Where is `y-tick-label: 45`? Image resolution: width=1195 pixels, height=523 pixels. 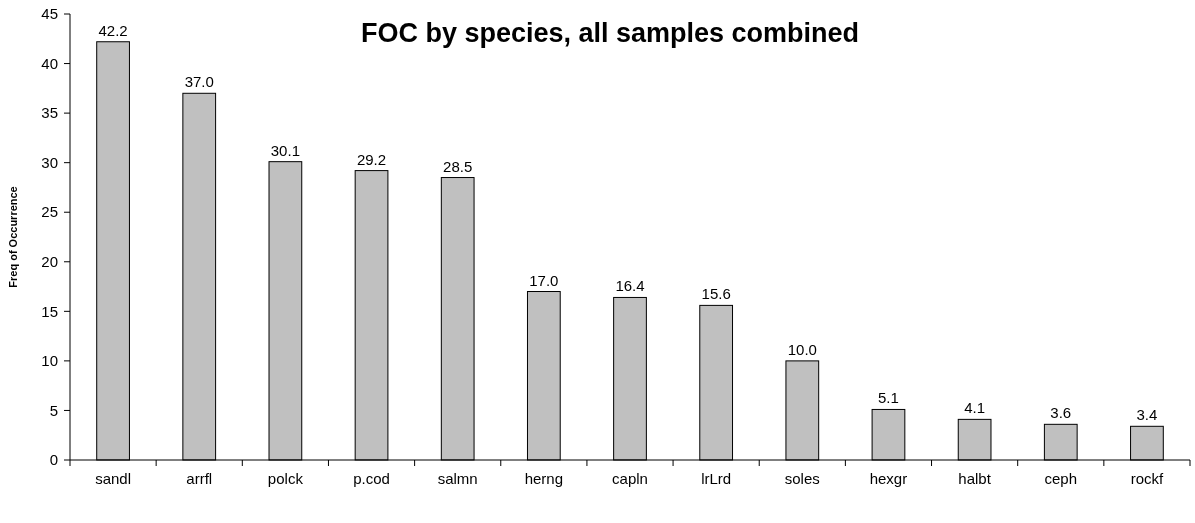 y-tick-label: 45 is located at coordinates (49, 14).